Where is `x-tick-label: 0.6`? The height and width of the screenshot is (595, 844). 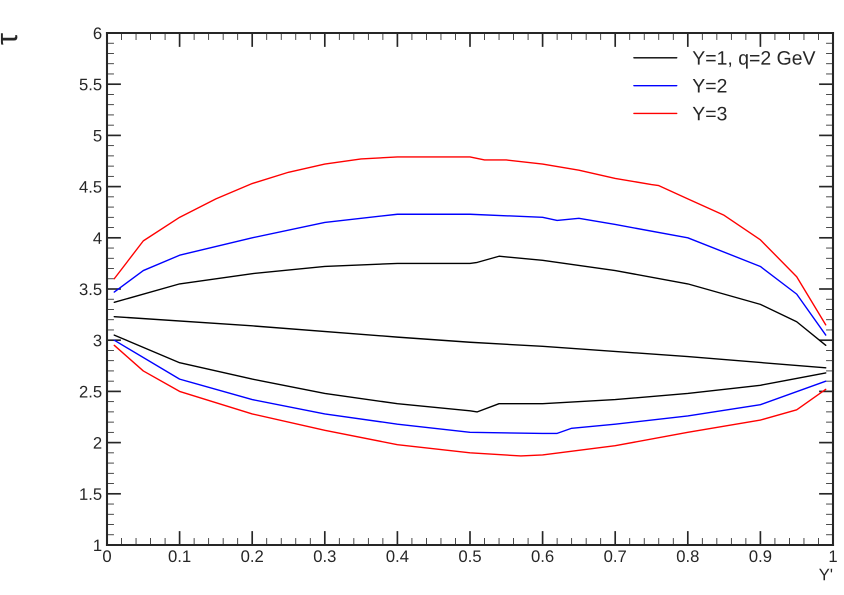
x-tick-label: 0.6 is located at coordinates (543, 556).